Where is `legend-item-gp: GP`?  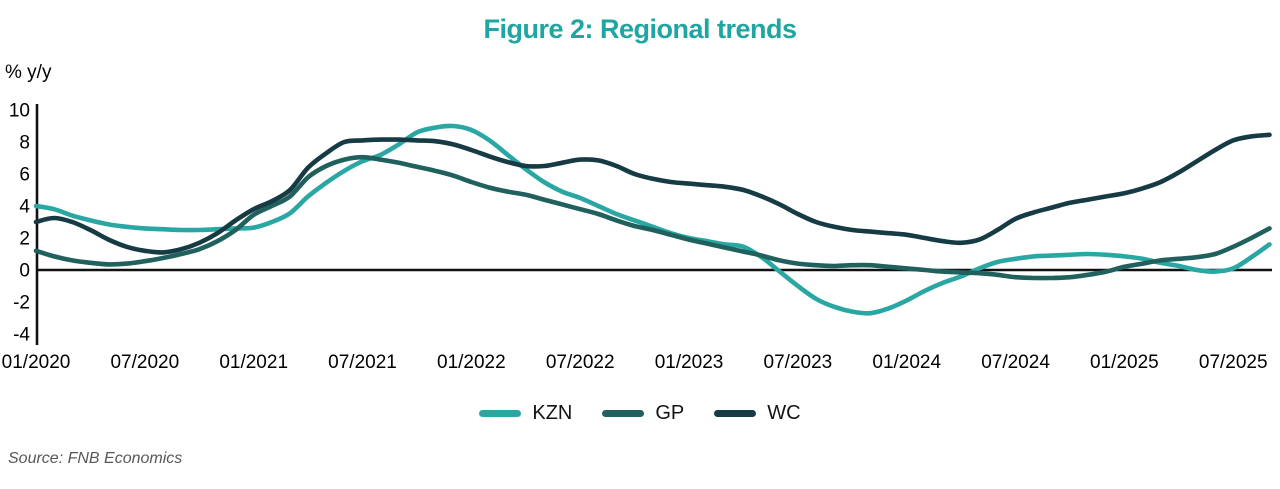 legend-item-gp: GP is located at coordinates (643, 413).